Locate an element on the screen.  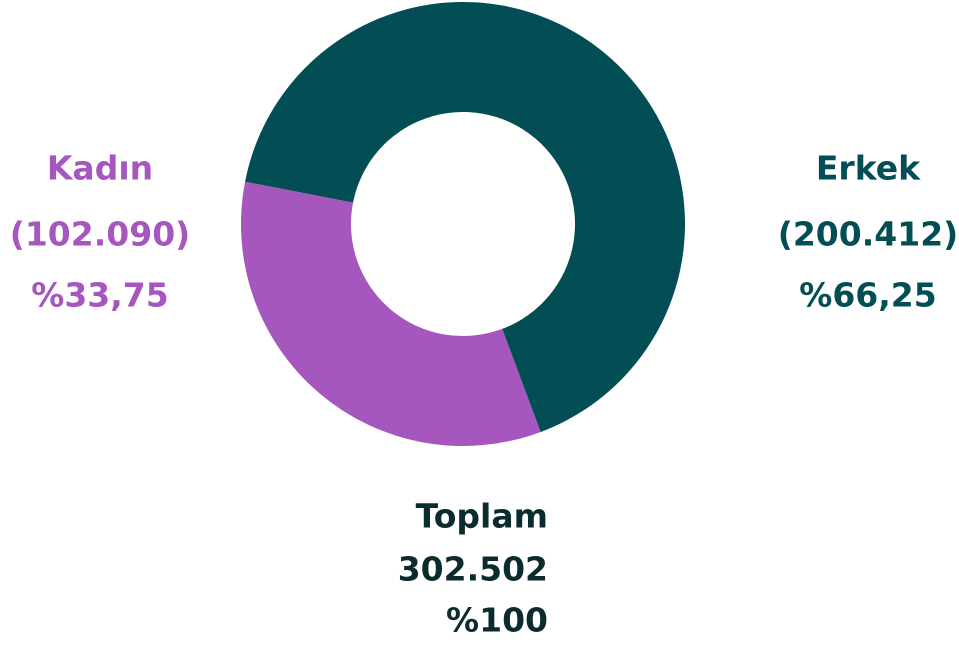
slice-value: (102.090) is located at coordinates (100, 234).